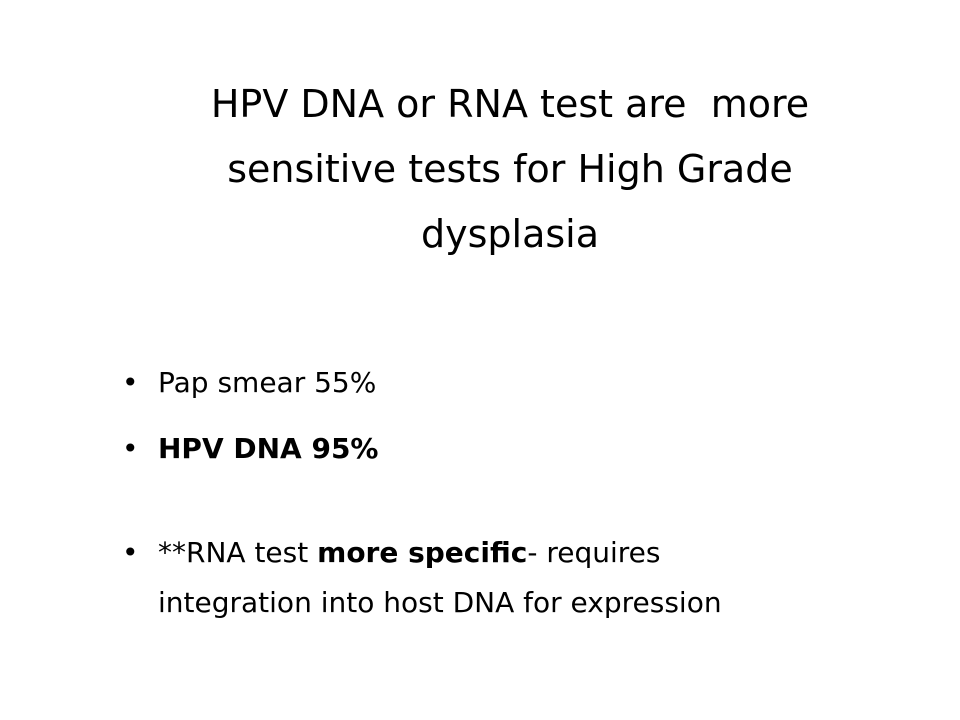 This screenshot has width=960, height=720. What do you see at coordinates (238, 552) in the screenshot?
I see `text-run: **RNA test` at bounding box center [238, 552].